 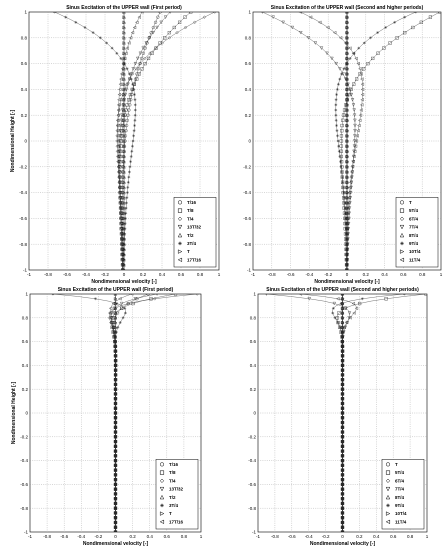 What do you see at coordinates (253, 341) in the screenshot?
I see `y-tick-label: 0.6` at bounding box center [253, 341].